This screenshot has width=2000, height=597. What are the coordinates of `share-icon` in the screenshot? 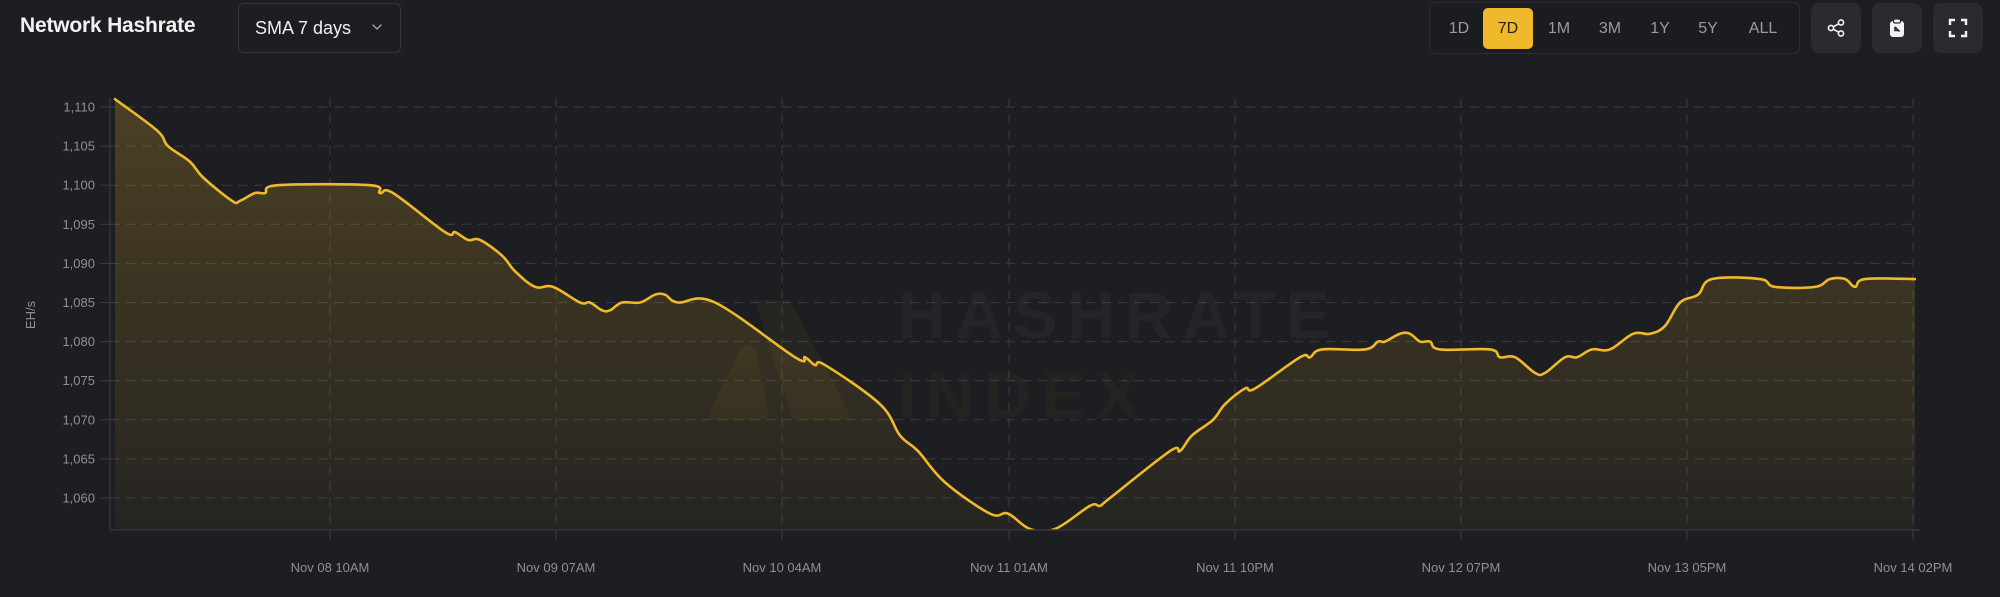 It's located at (1836, 28).